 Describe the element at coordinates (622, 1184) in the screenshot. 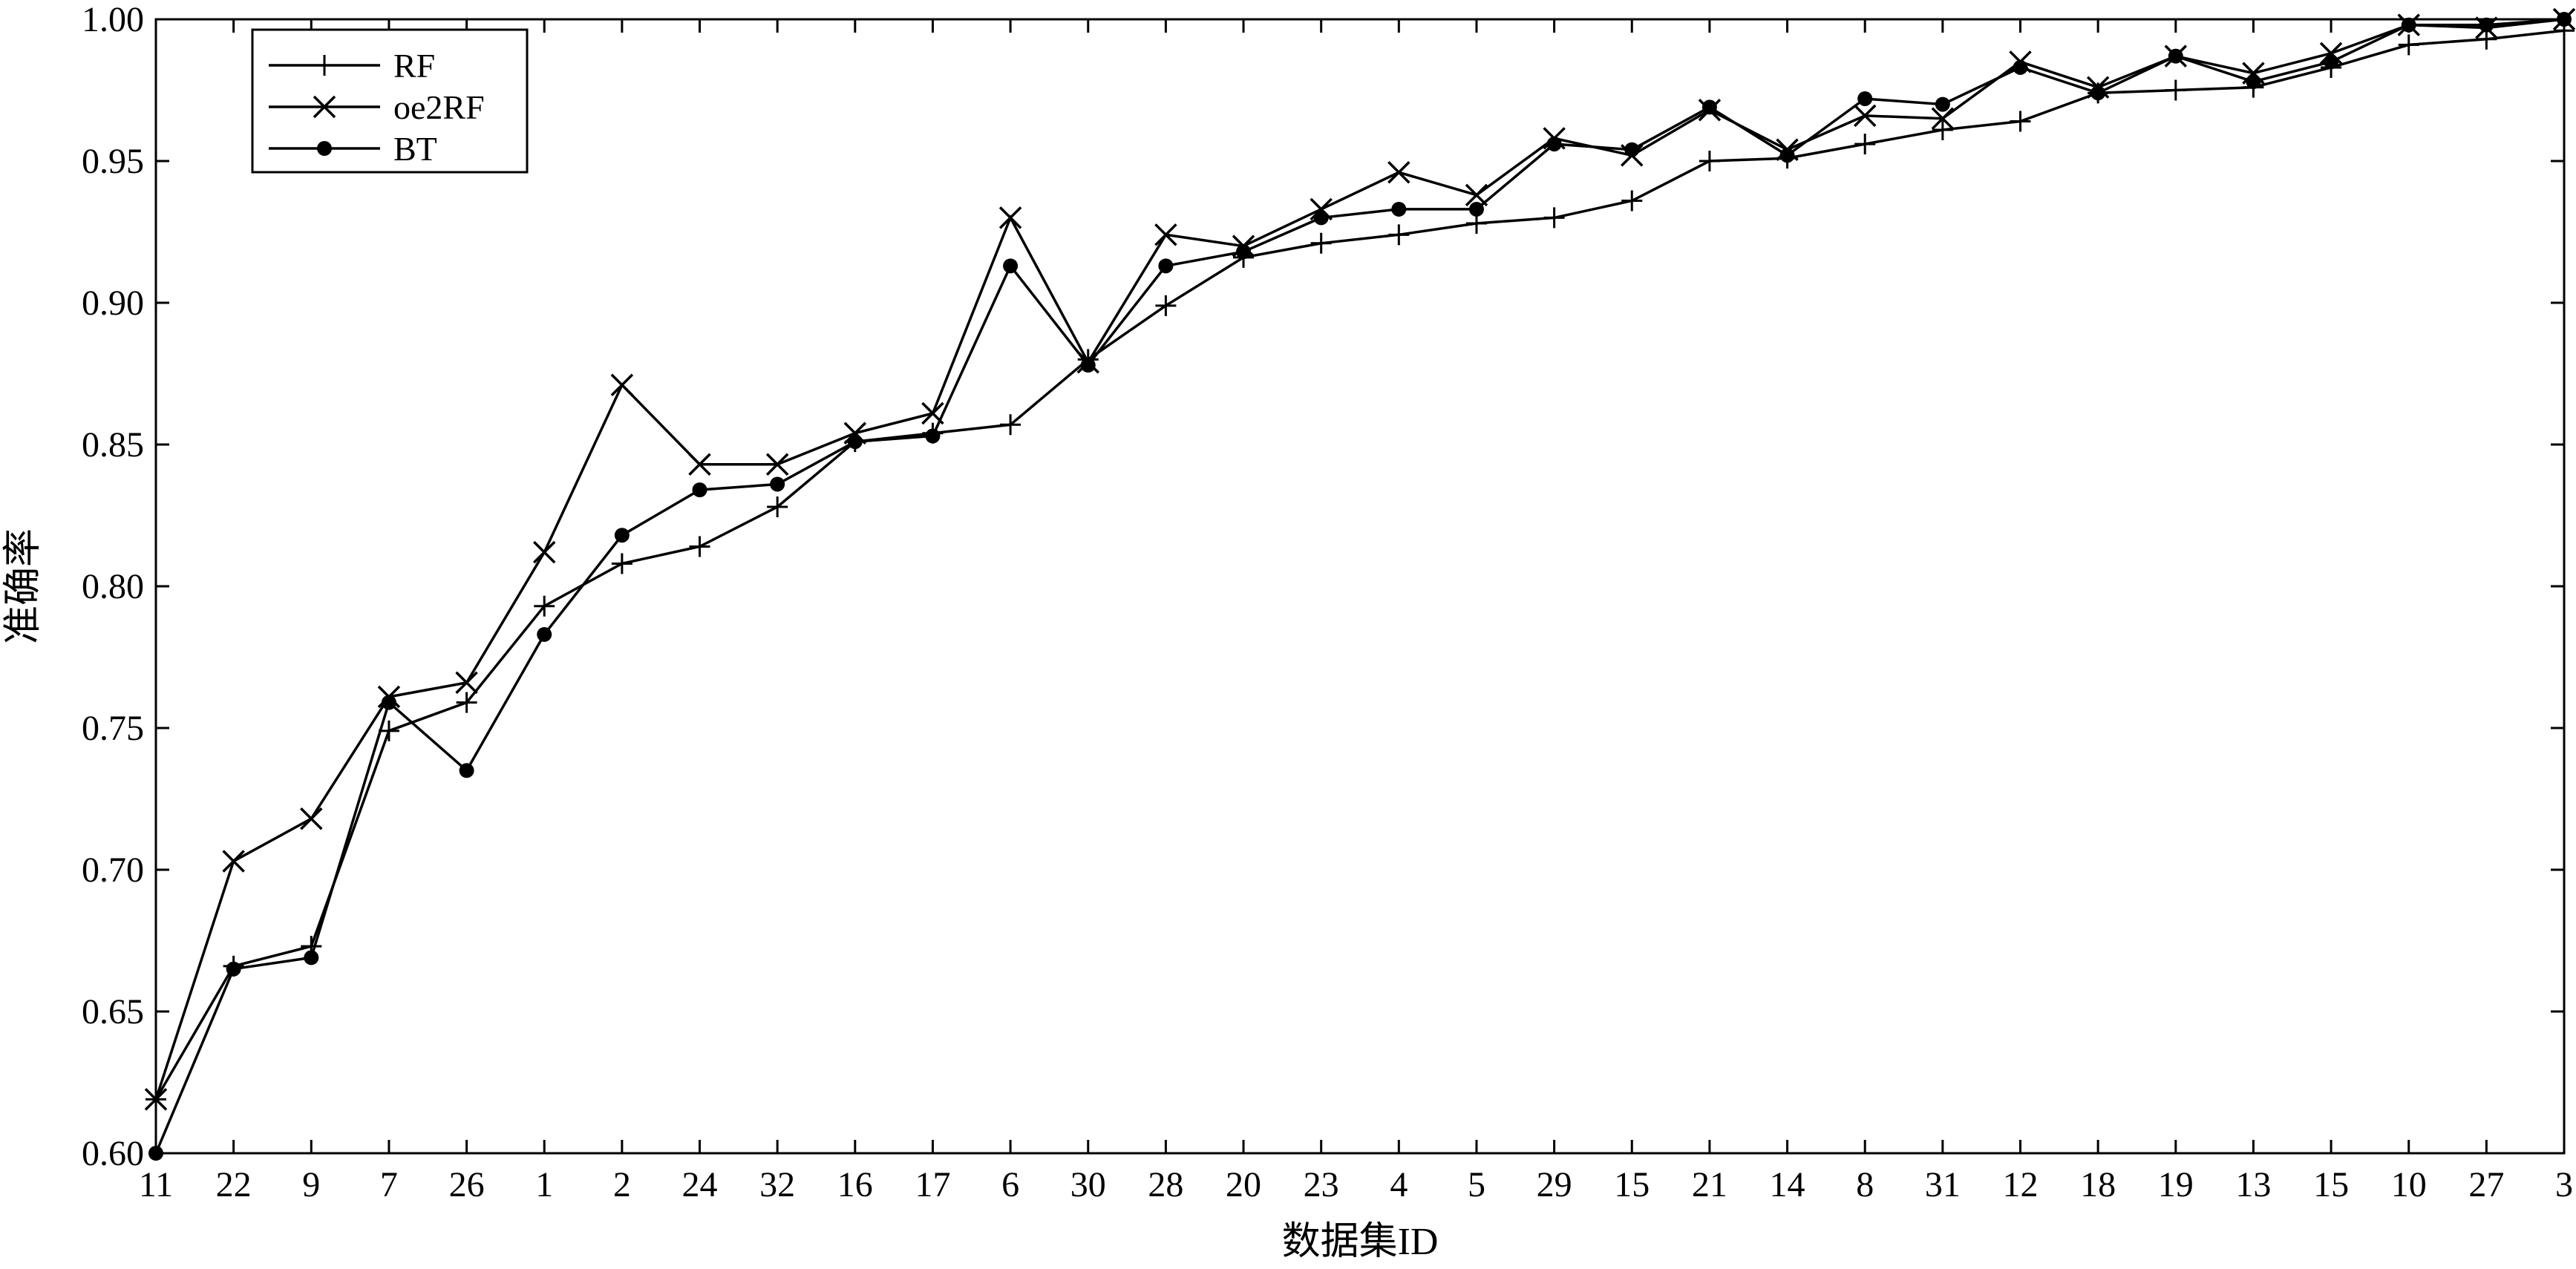

I see `x-tick-label: 2` at that location.